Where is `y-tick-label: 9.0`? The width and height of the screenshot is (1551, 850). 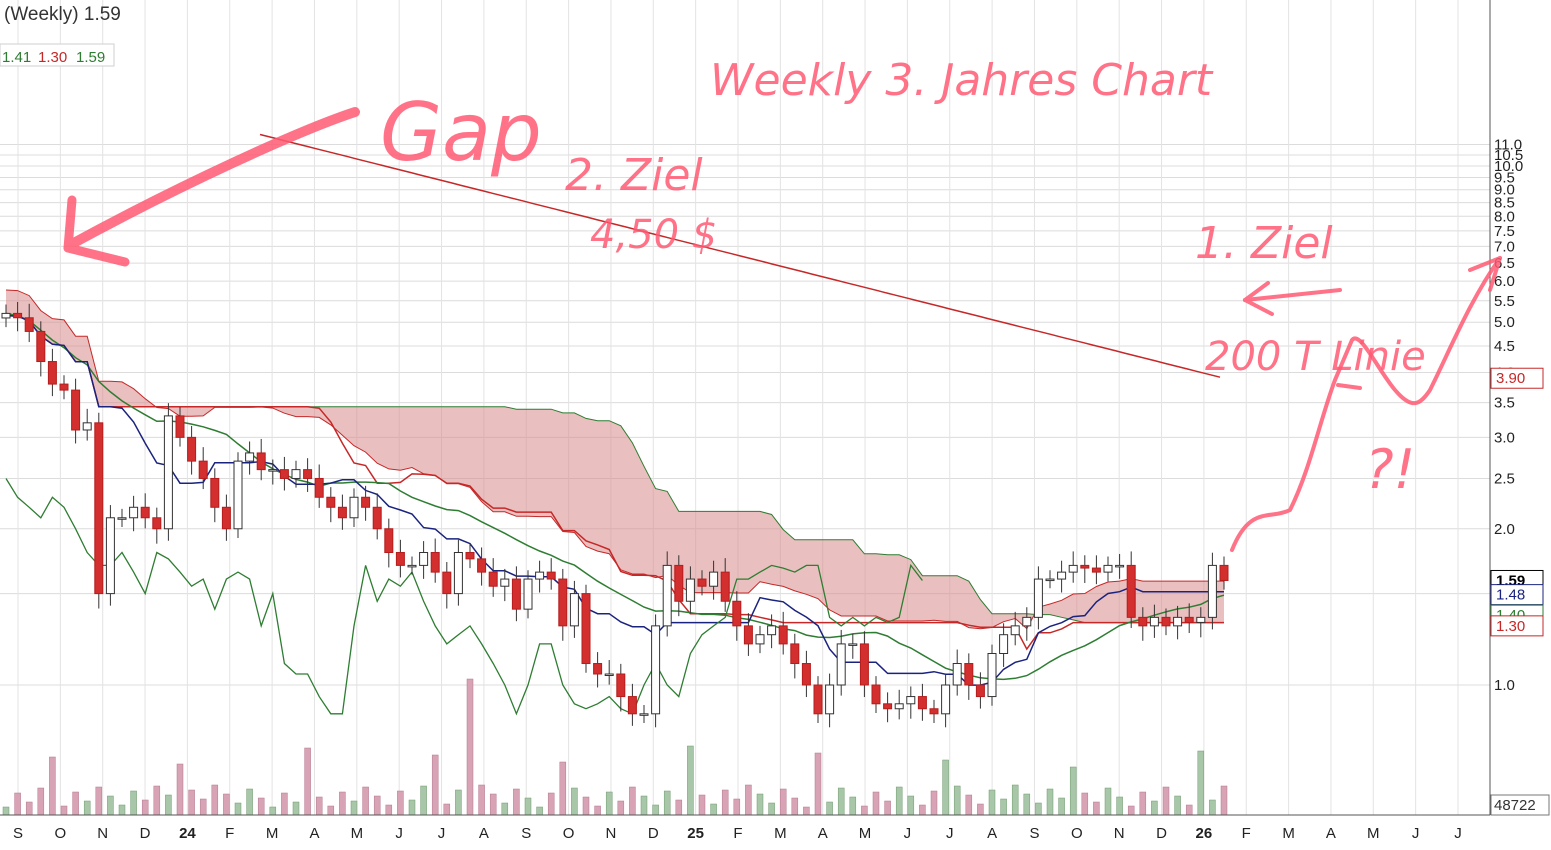 y-tick-label: 9.0 is located at coordinates (1504, 190).